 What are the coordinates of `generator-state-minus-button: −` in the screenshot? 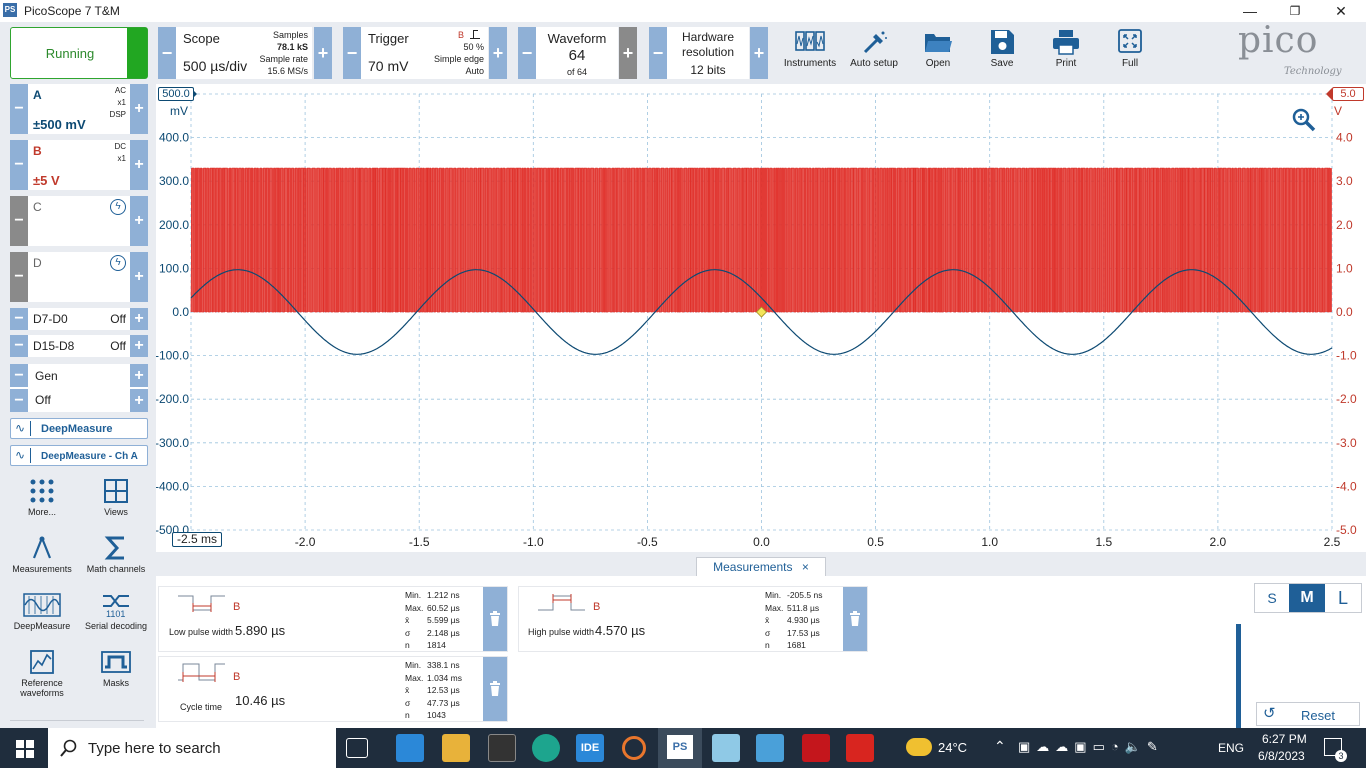 It's located at (19, 400).